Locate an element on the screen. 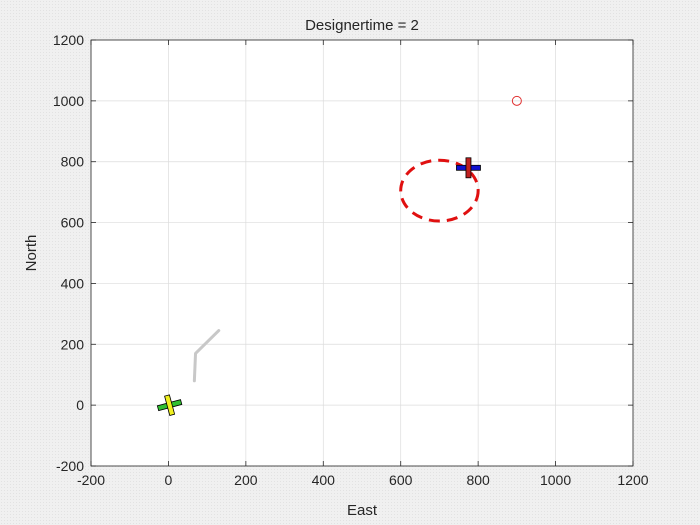 The image size is (700, 525). trail-line is located at coordinates (206, 356).